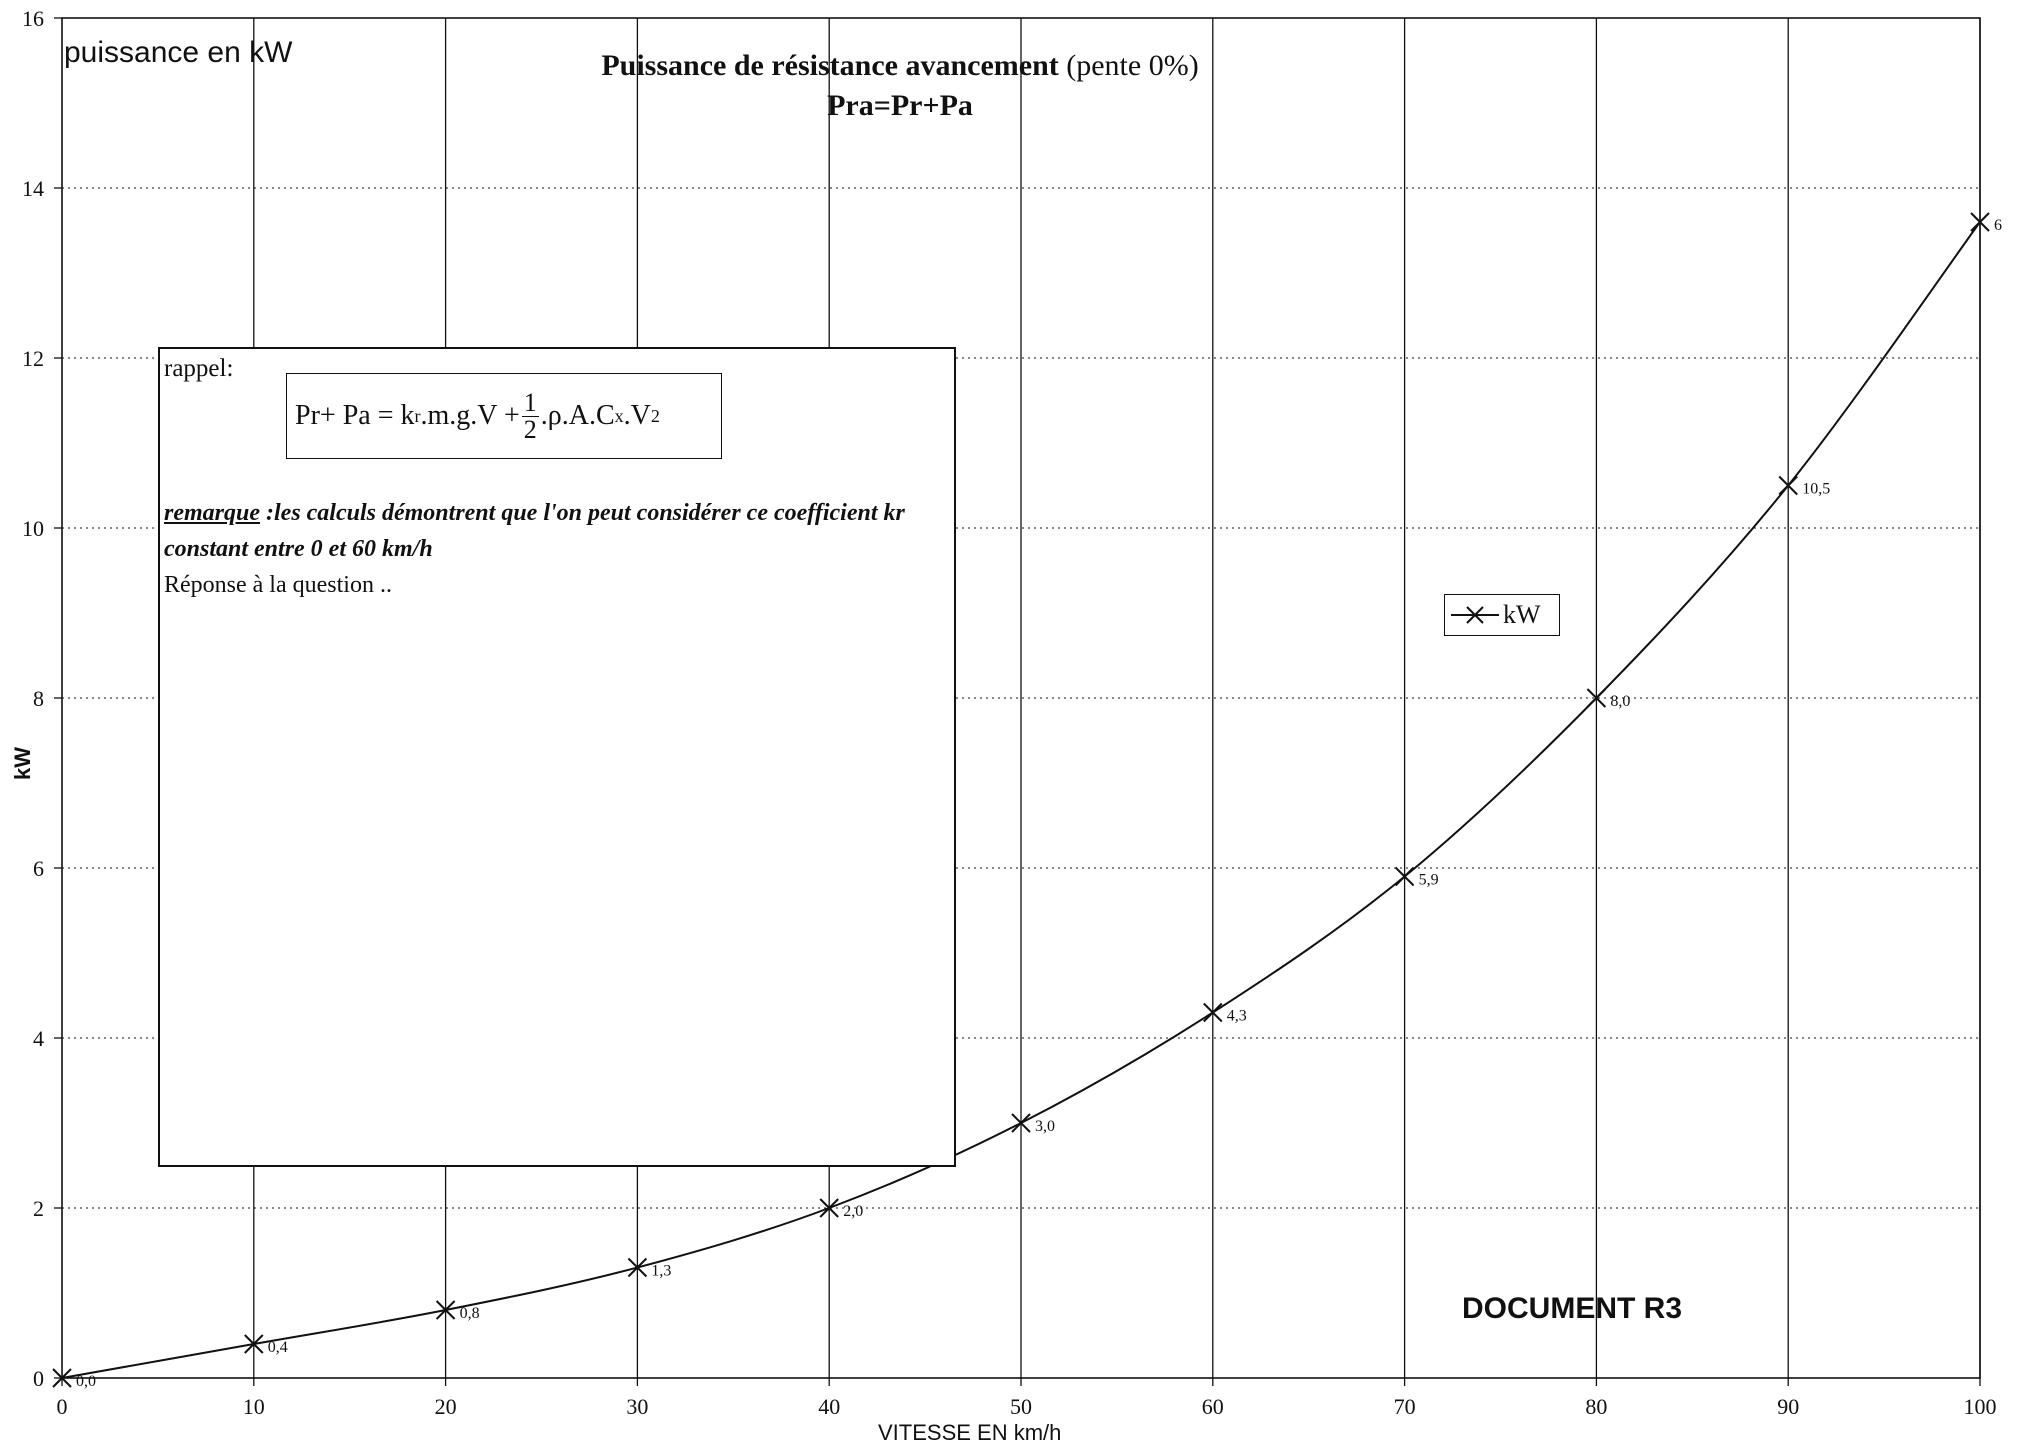 Image resolution: width=2022 pixels, height=1454 pixels. What do you see at coordinates (1980, 1406) in the screenshot?
I see `x-tick-label: 100` at bounding box center [1980, 1406].